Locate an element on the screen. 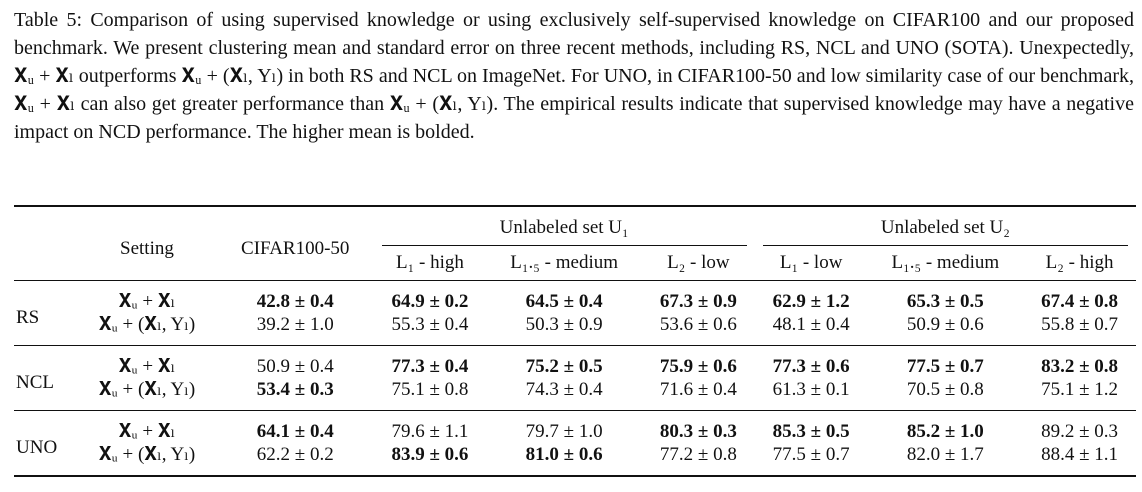  result-cell: 83.9 ± 0.6 is located at coordinates (430, 454).